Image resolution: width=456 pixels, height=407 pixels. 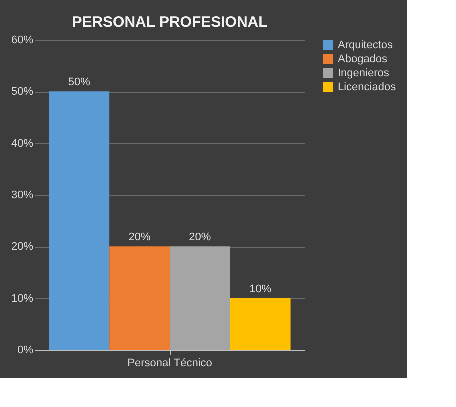 I want to click on x-tick-label: Personal Técnico, so click(x=170, y=364).